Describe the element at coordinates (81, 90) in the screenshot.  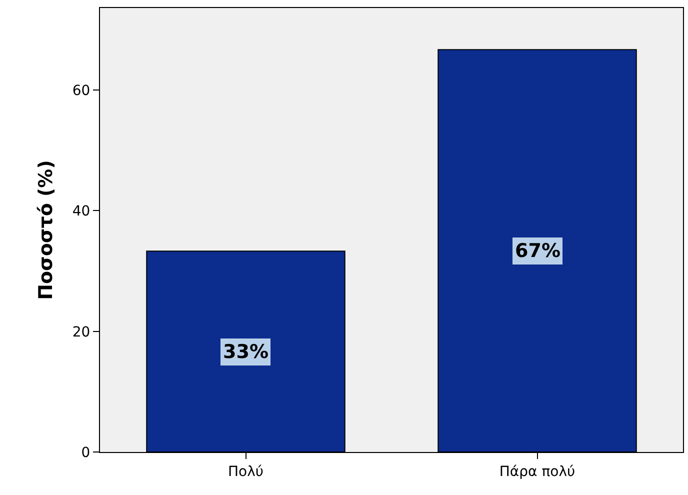
I see `y-tick-label: 60` at that location.